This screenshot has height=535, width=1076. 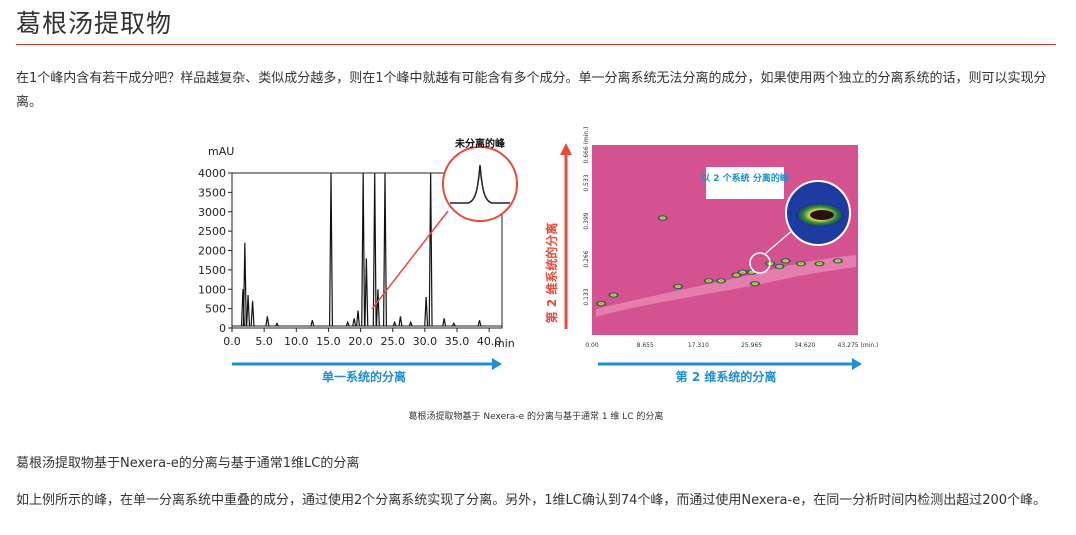 What do you see at coordinates (551, 273) in the screenshot?
I see `heatmap-ylabel: 第 2 维系统的分离` at bounding box center [551, 273].